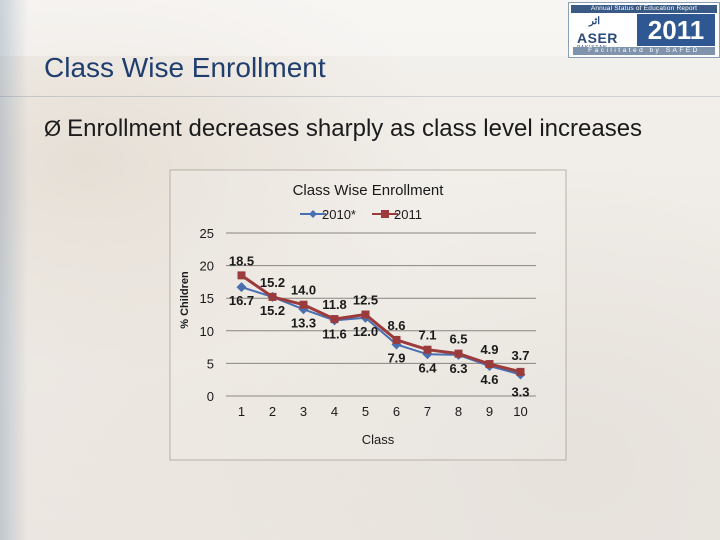 Image resolution: width=720 pixels, height=540 pixels. Describe the element at coordinates (378, 439) in the screenshot. I see `x-axis-label: Class` at that location.